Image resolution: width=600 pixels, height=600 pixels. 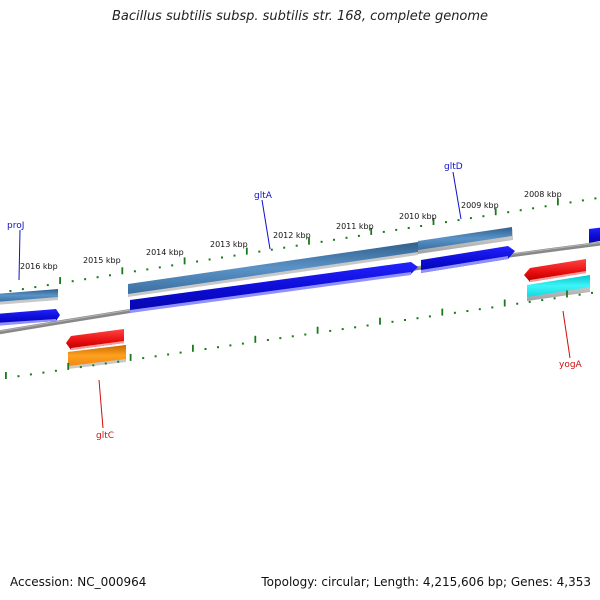 I want to click on feature-gltC-cds, so click(x=95, y=339).